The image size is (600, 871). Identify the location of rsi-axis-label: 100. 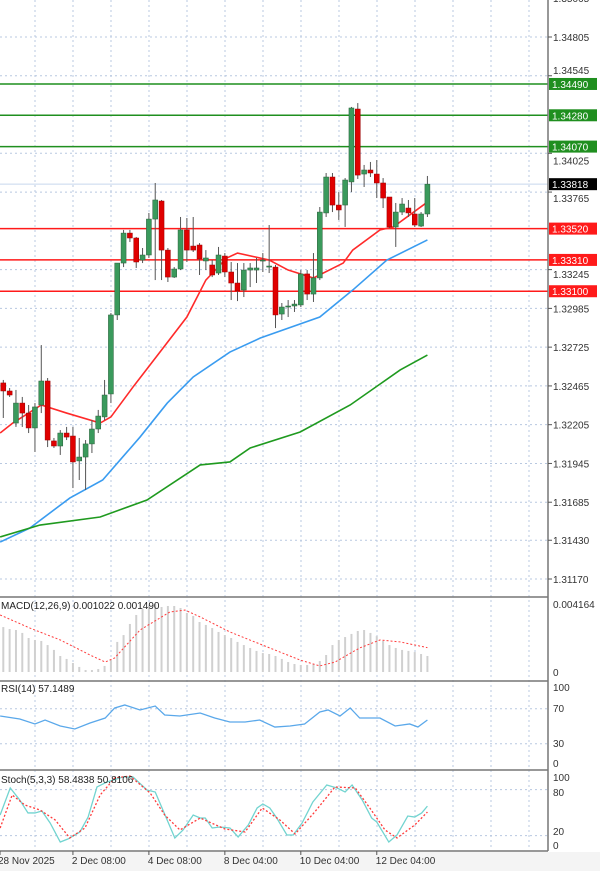
(561, 688).